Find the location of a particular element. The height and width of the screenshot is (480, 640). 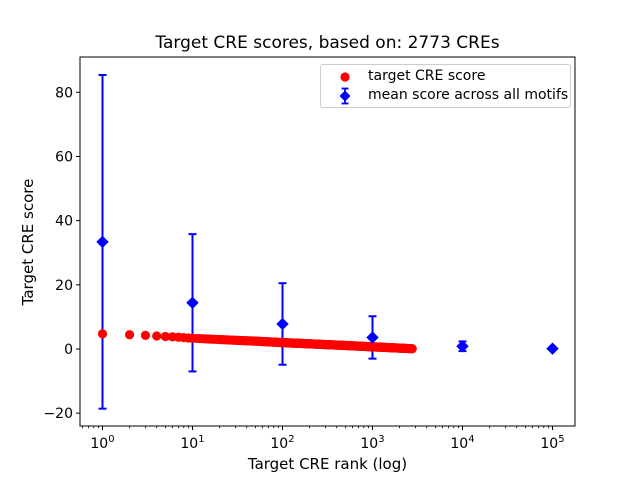

legend-item-mean-score: mean score across all motifs is located at coordinates (445, 95).